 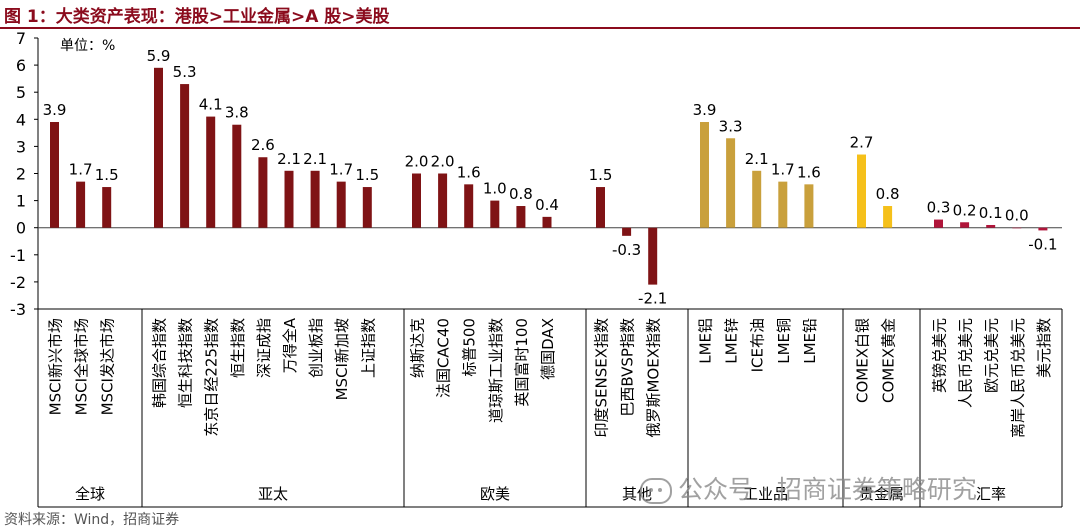 I want to click on y-tick-label: 2, so click(x=21, y=174).